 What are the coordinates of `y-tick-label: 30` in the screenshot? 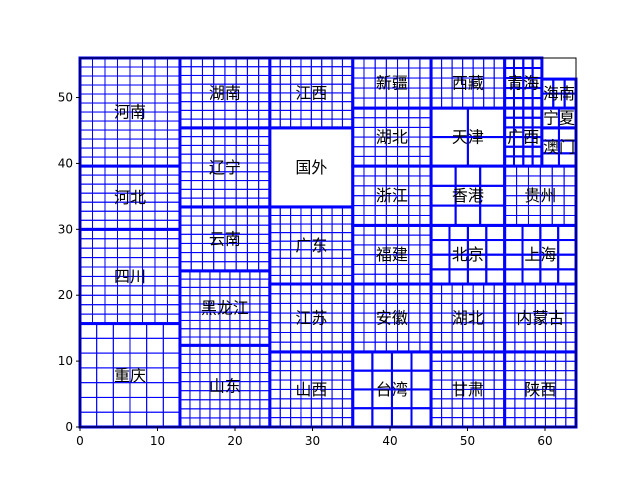 It's located at (65, 229).